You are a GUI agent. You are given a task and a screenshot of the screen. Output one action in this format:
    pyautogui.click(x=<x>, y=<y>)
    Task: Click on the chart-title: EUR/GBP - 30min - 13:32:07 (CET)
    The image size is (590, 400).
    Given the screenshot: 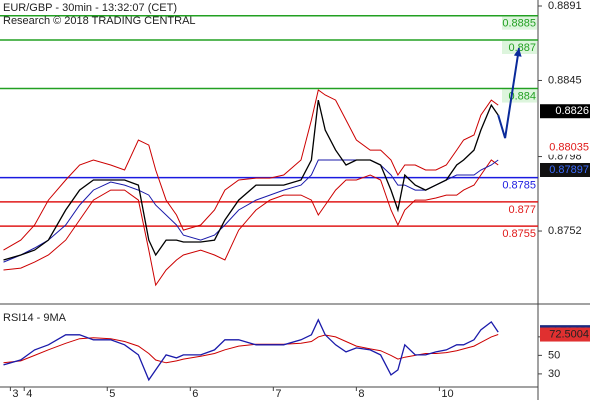 What is the action you would take?
    pyautogui.click(x=90, y=8)
    